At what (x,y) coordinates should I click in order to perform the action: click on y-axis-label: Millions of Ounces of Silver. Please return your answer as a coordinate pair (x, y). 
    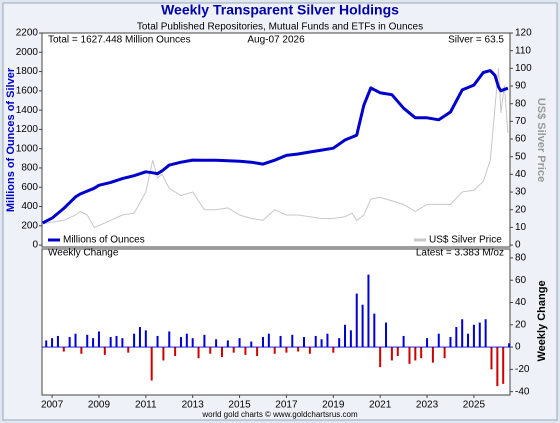
    Looking at the image, I should click on (11, 139).